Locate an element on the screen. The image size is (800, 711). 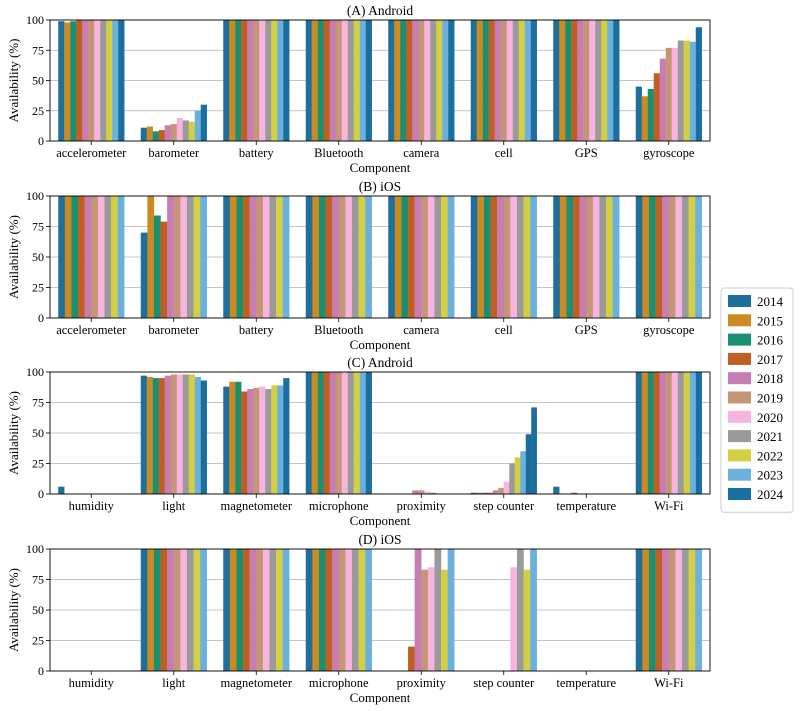
x-tick-label: light is located at coordinates (173, 506).